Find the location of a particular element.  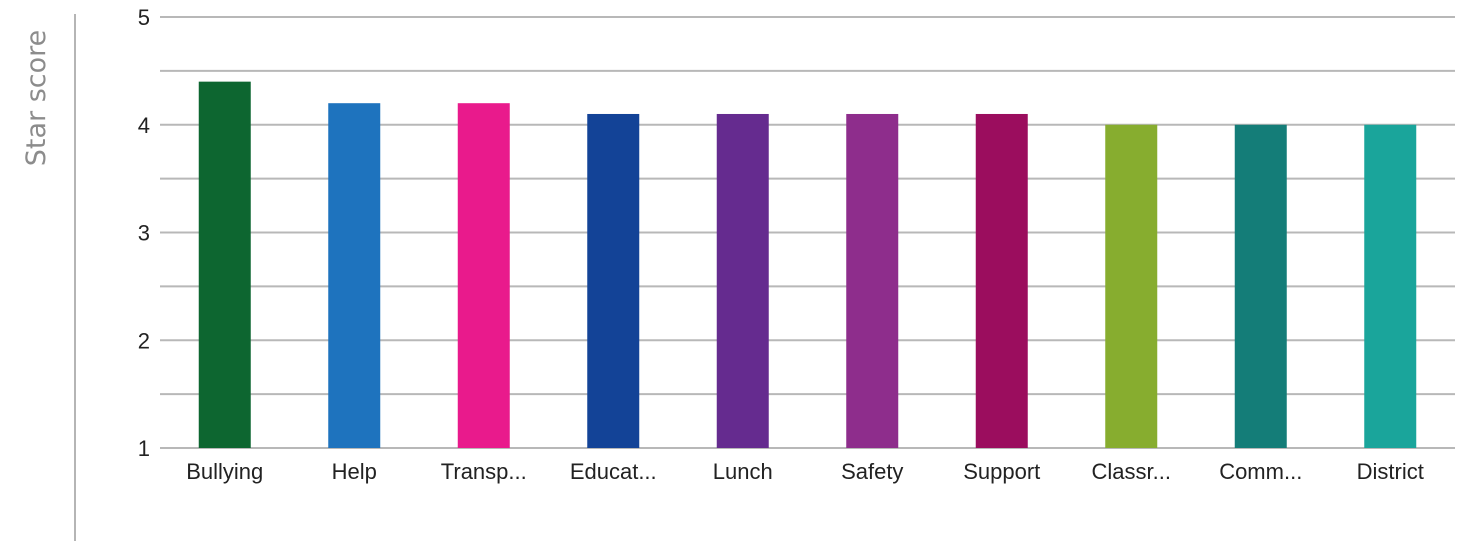

x-tick-label: Safety is located at coordinates (872, 471).